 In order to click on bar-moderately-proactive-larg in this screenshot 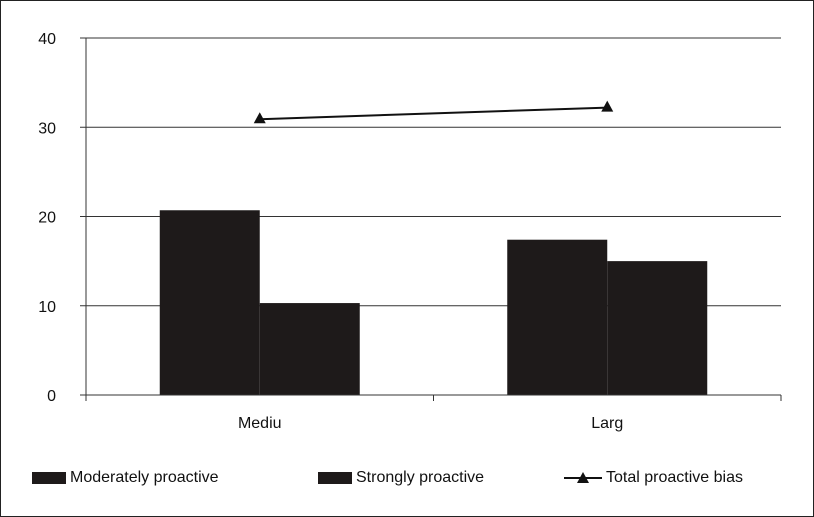, I will do `click(557, 317)`.